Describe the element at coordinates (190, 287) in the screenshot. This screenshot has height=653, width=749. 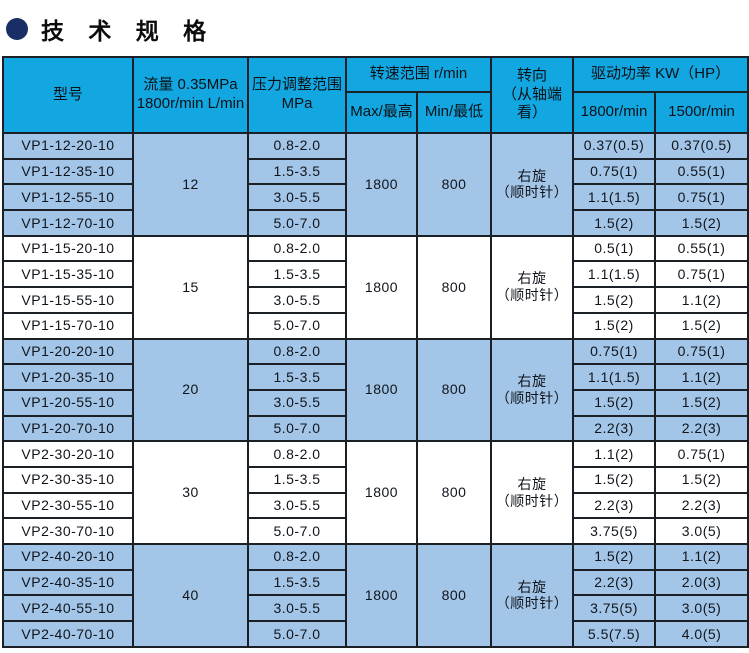
I see `flow-cell: 15` at that location.